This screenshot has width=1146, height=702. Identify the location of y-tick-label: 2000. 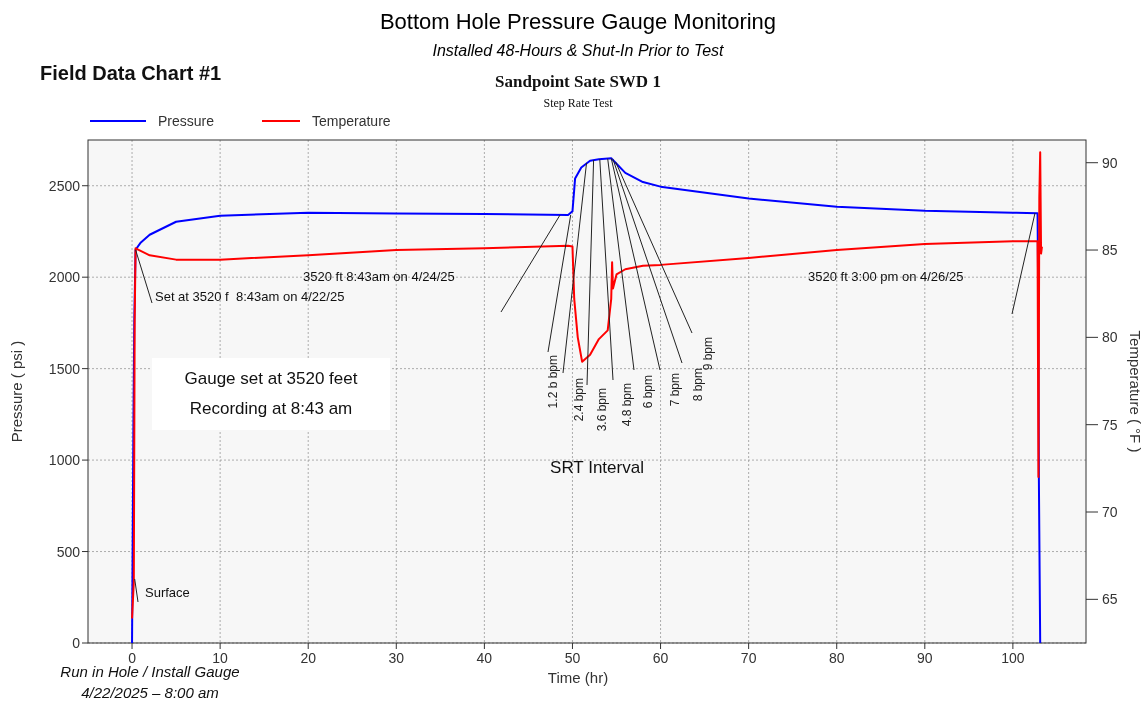
(64, 277).